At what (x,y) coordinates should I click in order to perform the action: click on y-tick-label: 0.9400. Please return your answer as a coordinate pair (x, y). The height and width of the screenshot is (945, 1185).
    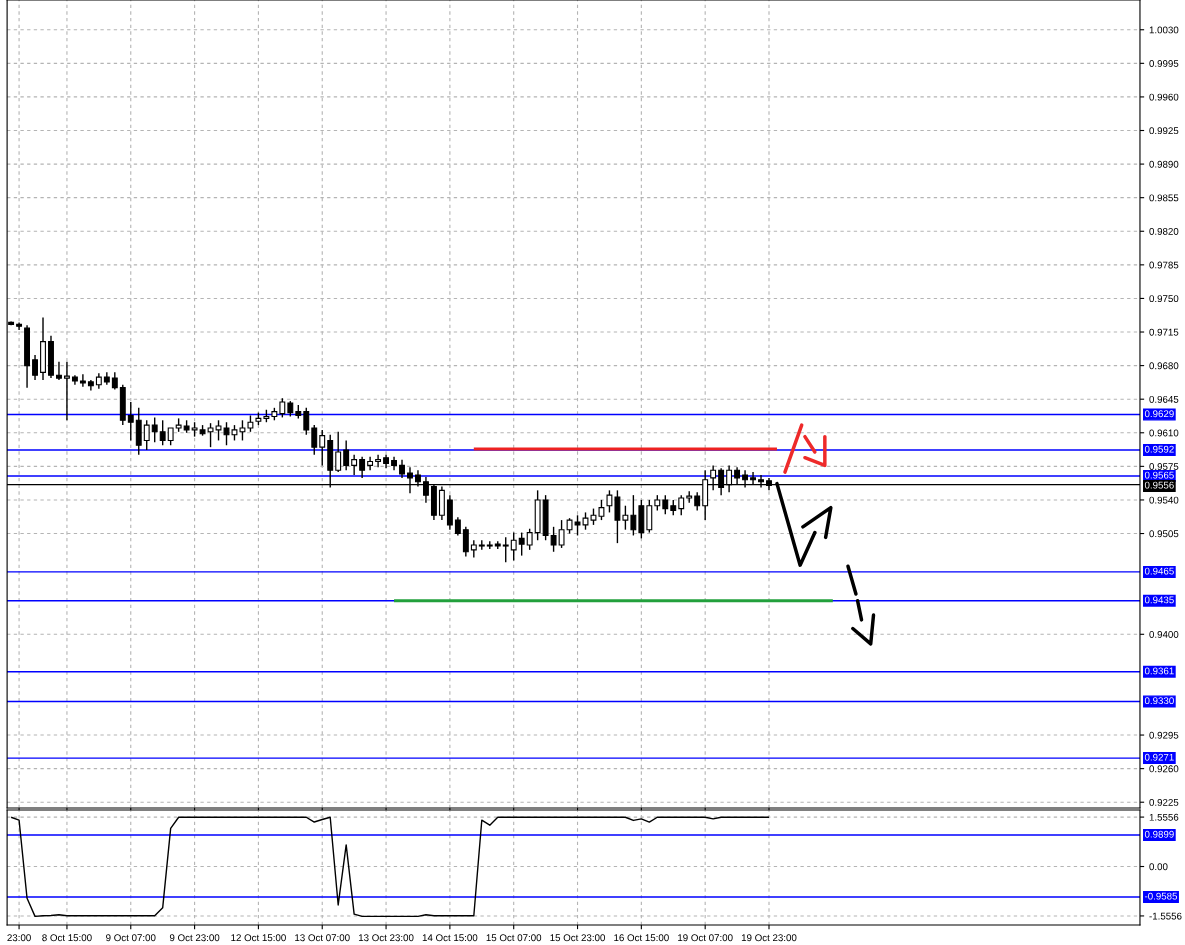
    Looking at the image, I should click on (1164, 634).